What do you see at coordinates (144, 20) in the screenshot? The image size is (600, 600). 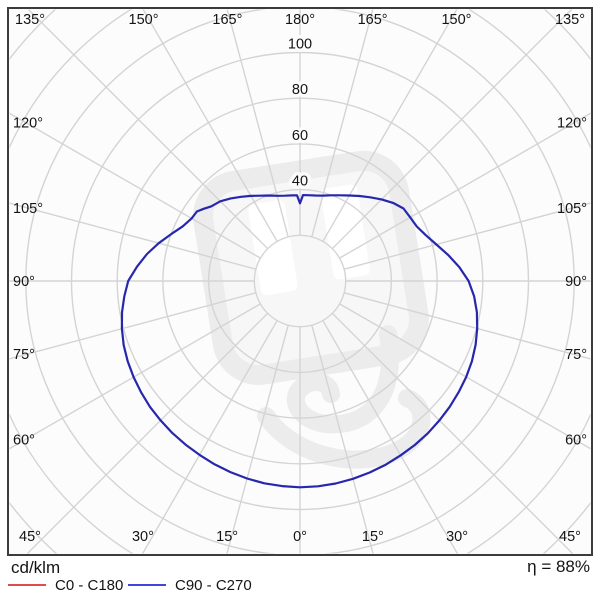 I see `gamma-tick-label-150-left: 150°` at bounding box center [144, 20].